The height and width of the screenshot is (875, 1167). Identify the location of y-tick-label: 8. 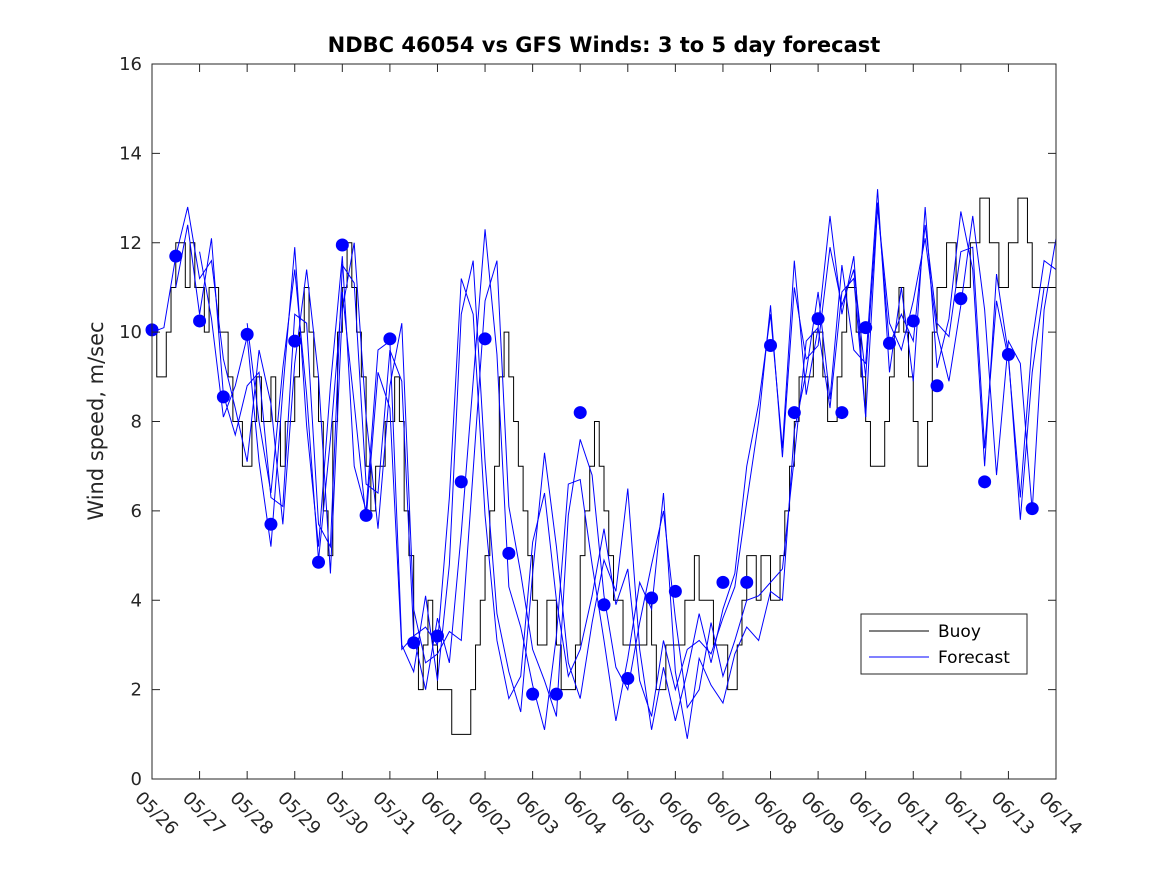
(136, 422).